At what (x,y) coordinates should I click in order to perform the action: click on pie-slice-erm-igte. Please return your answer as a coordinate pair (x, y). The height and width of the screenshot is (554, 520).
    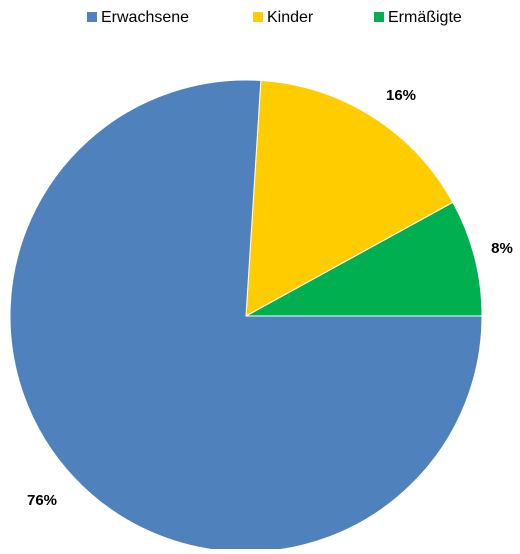
    Looking at the image, I should click on (364, 259).